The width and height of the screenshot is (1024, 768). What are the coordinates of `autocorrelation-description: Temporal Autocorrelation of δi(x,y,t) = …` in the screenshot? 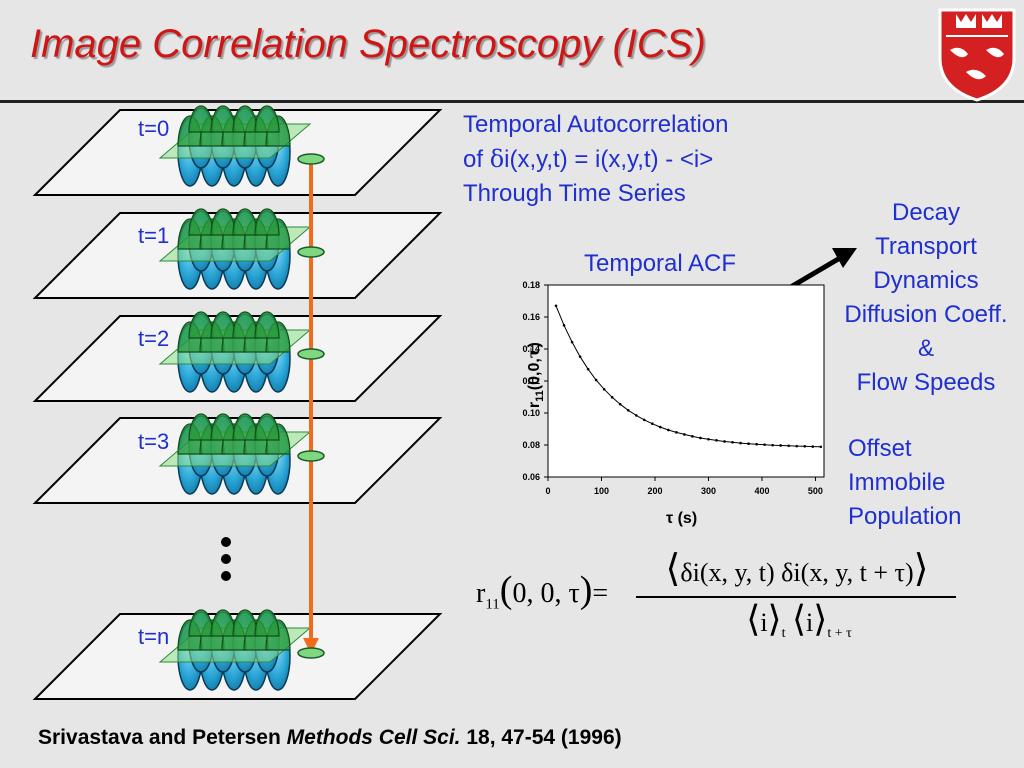 It's located at (595, 159).